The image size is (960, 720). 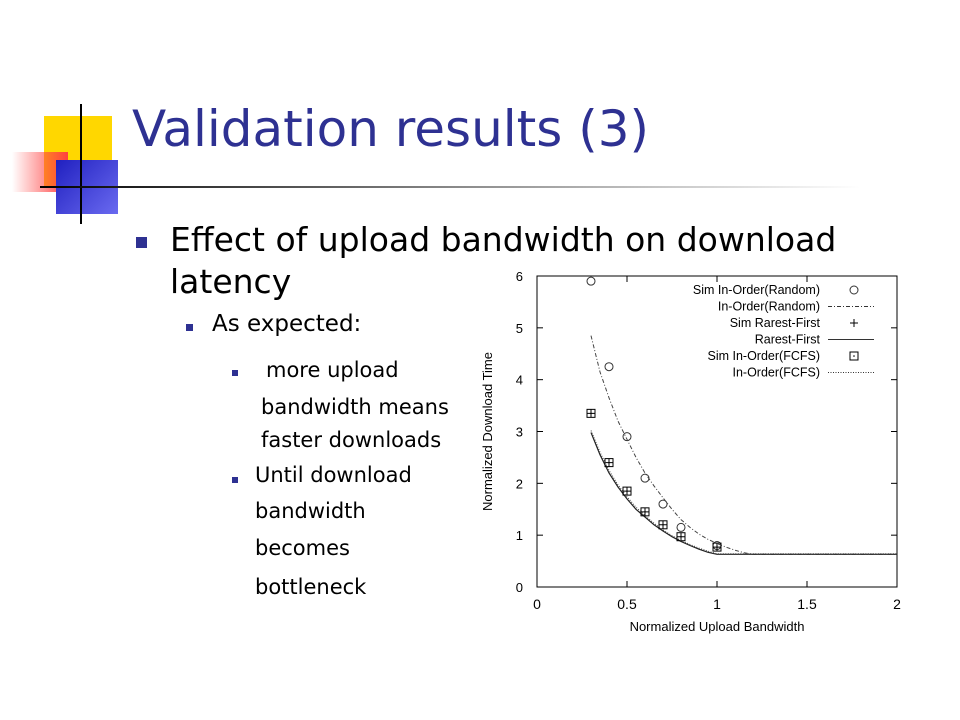 What do you see at coordinates (189, 327) in the screenshot?
I see `bullet-marker-level2` at bounding box center [189, 327].